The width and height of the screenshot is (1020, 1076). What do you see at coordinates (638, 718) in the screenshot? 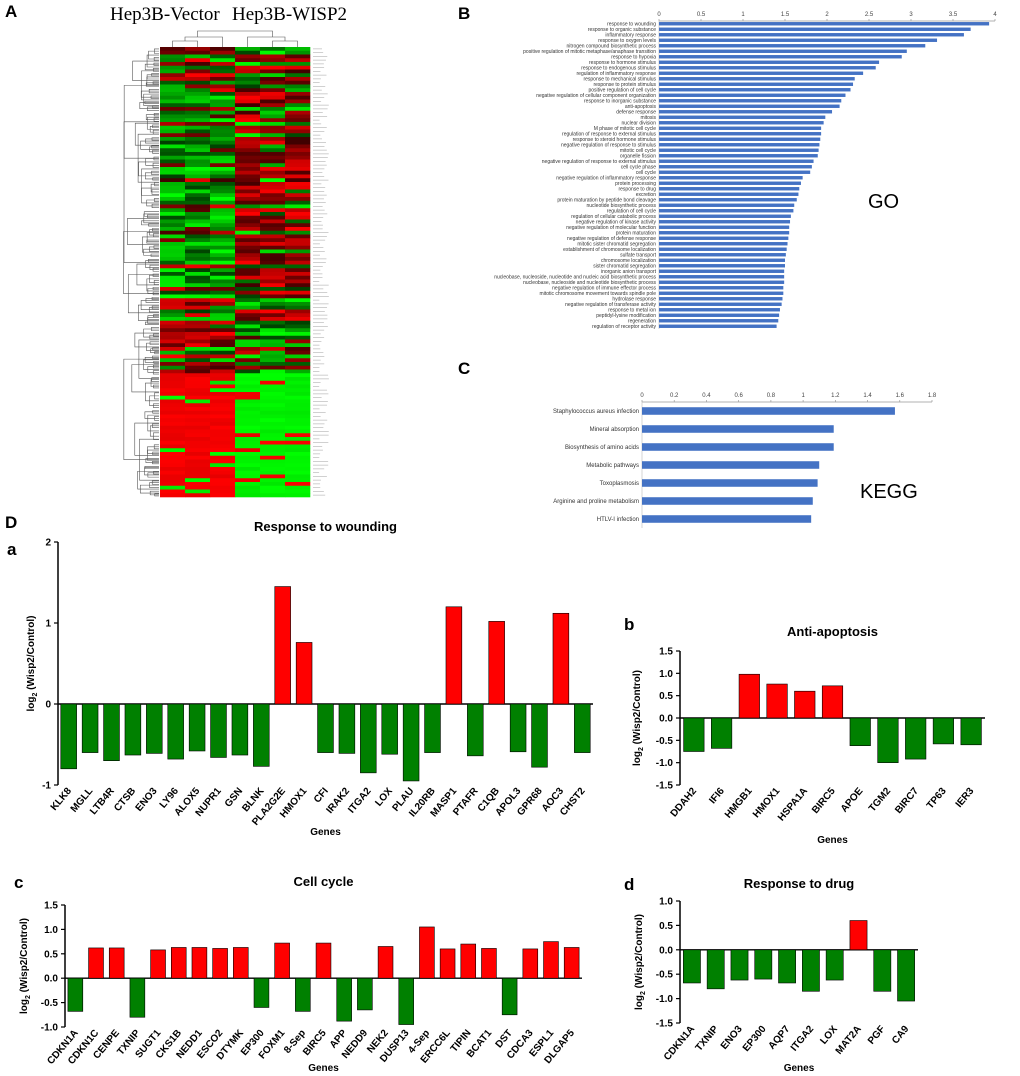
I see `y-axis-label: log2 (Wisp2/Control)` at bounding box center [638, 718].